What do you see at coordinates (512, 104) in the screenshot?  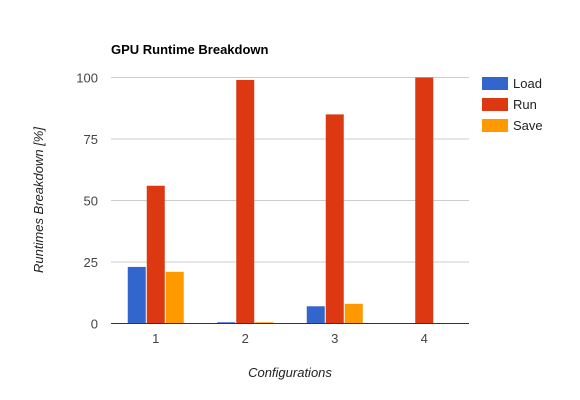 I see `legend: Load Run Save` at bounding box center [512, 104].